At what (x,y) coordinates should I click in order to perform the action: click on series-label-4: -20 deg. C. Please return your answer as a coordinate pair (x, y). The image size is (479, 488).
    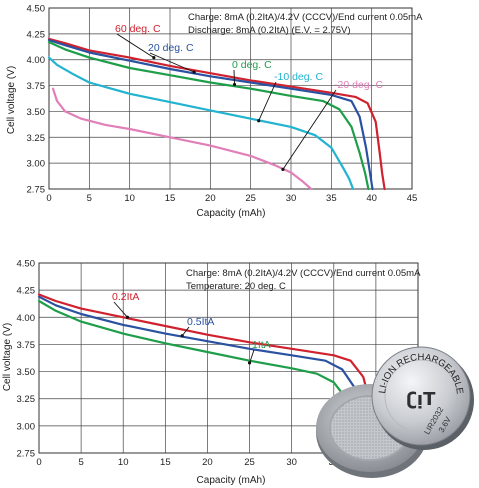
    Looking at the image, I should click on (358, 85).